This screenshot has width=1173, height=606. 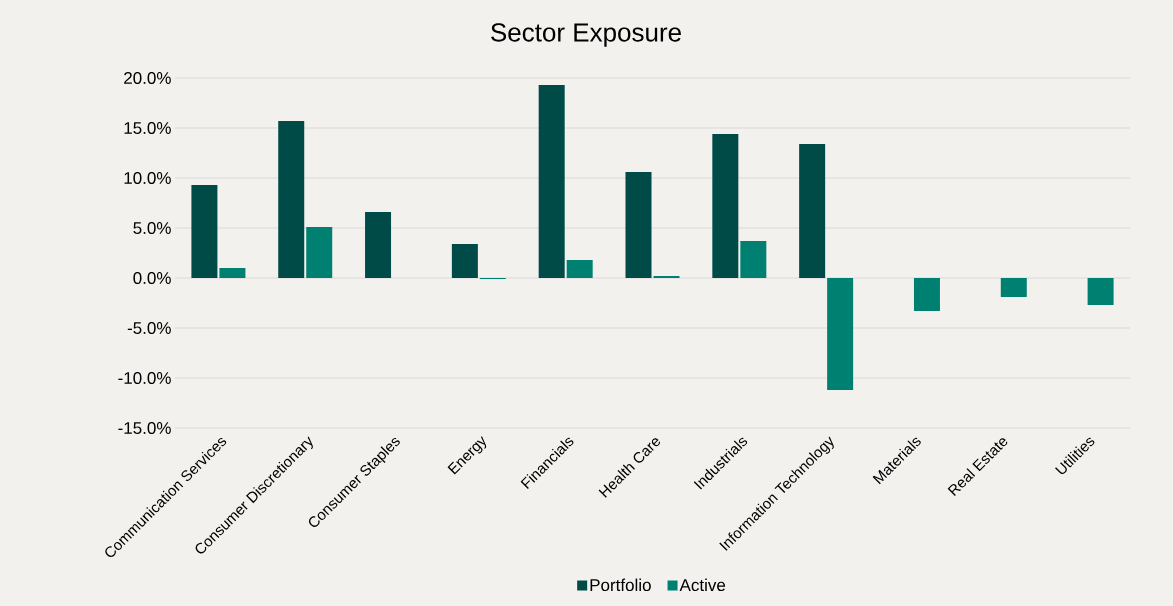 What do you see at coordinates (152, 278) in the screenshot?
I see `y-tick-label: 0.0%` at bounding box center [152, 278].